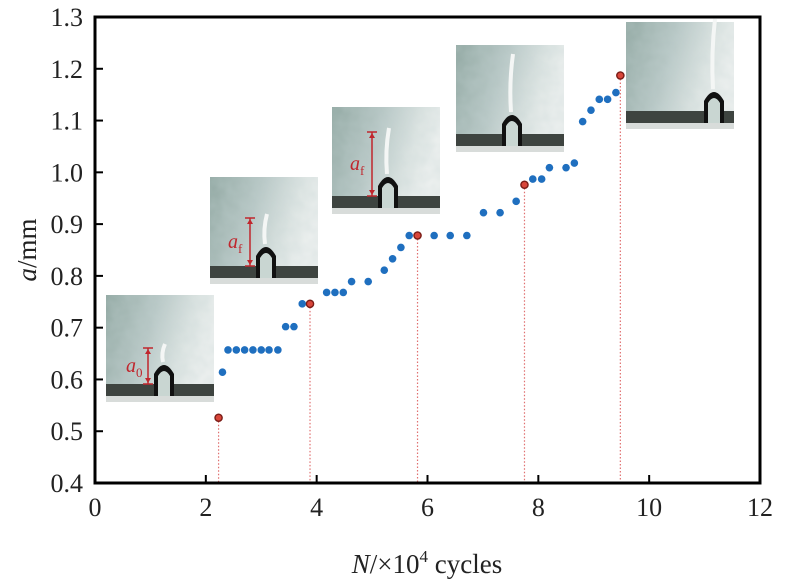  I want to click on y-tick-label: 0.5, so click(67, 431).